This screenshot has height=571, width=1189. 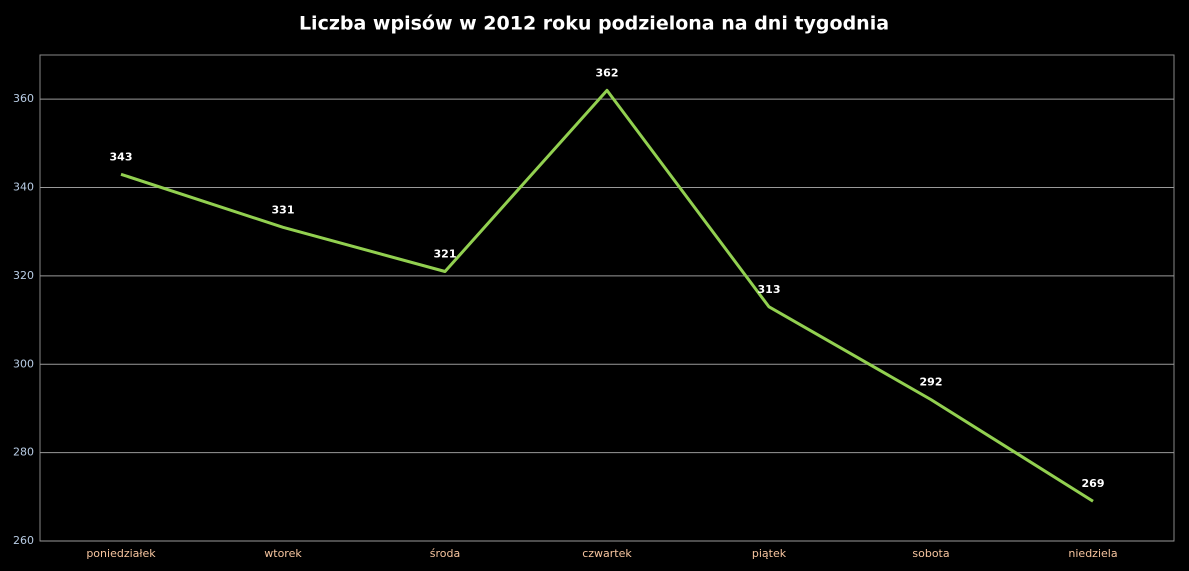 I want to click on y-tick-label: 320, so click(x=23, y=275).